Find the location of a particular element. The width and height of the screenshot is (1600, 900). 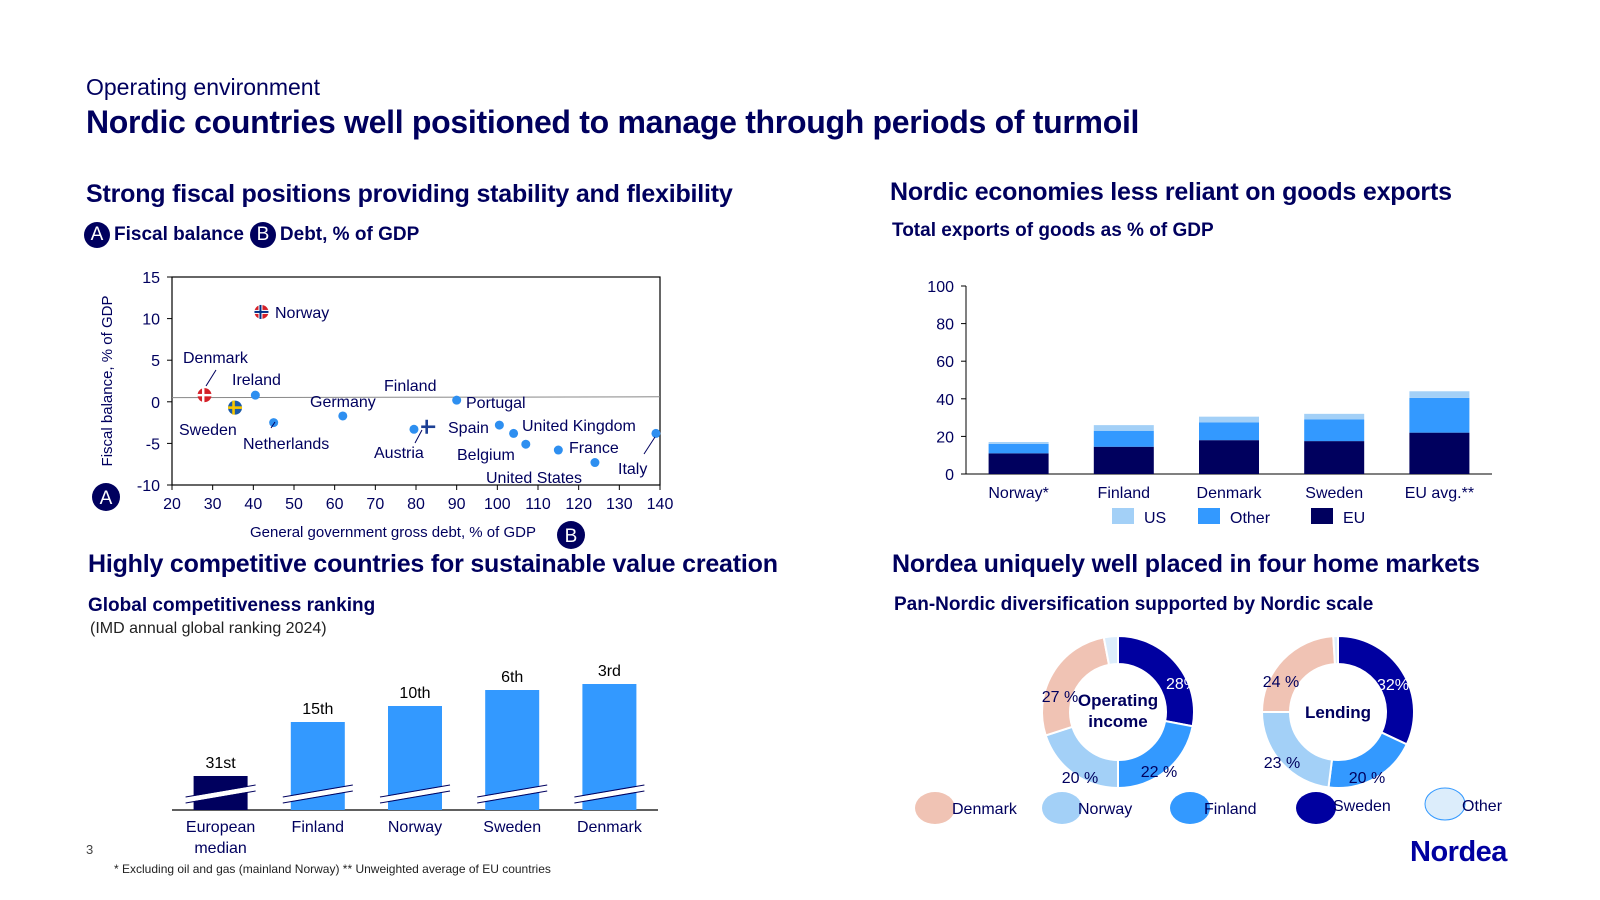

scatter-point-norway: Norway is located at coordinates (291, 313).